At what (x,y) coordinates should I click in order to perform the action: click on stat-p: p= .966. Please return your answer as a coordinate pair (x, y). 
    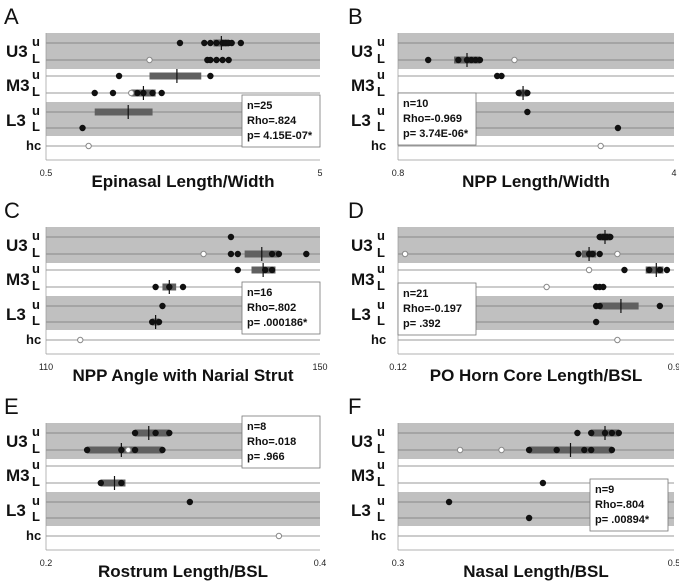
    Looking at the image, I should click on (266, 457).